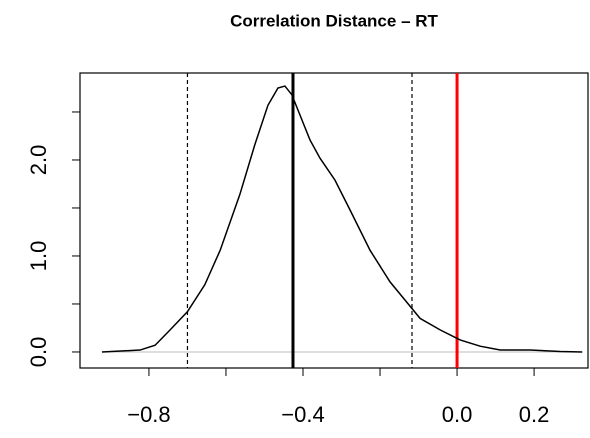 The image size is (590, 438). I want to click on y-tick-label: 1.0, so click(38, 256).